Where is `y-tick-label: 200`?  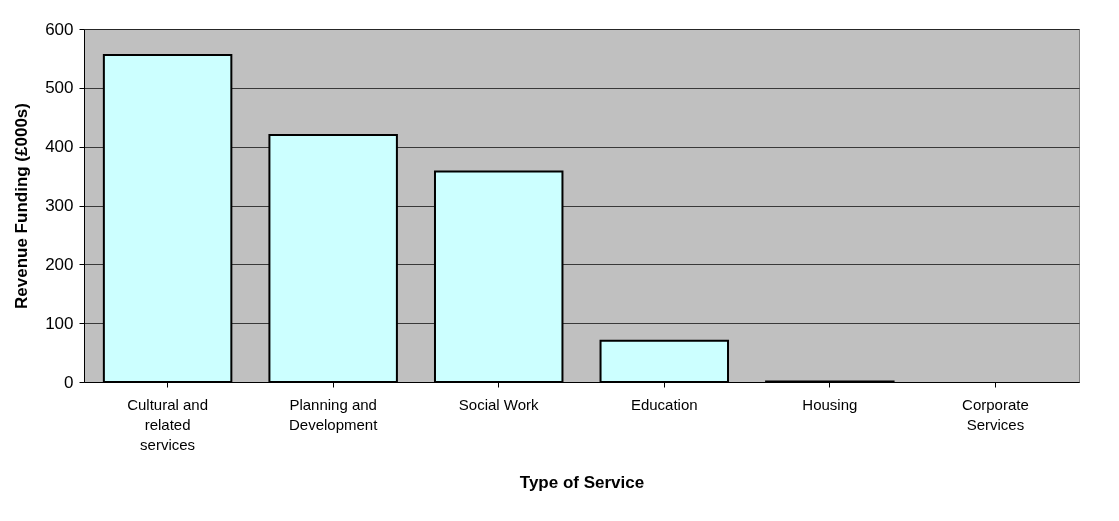 y-tick-label: 200 is located at coordinates (59, 264).